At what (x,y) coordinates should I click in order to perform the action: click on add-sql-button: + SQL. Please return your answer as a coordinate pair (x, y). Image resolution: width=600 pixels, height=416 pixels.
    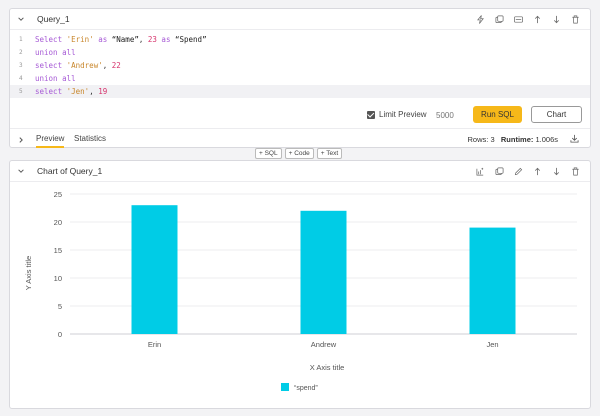
    Looking at the image, I should click on (268, 153).